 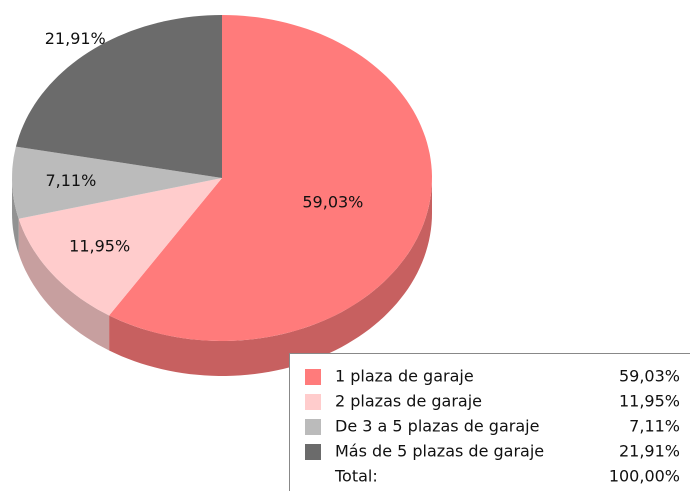 I want to click on legend-label: 1 plaza de garaje, so click(x=404, y=376).